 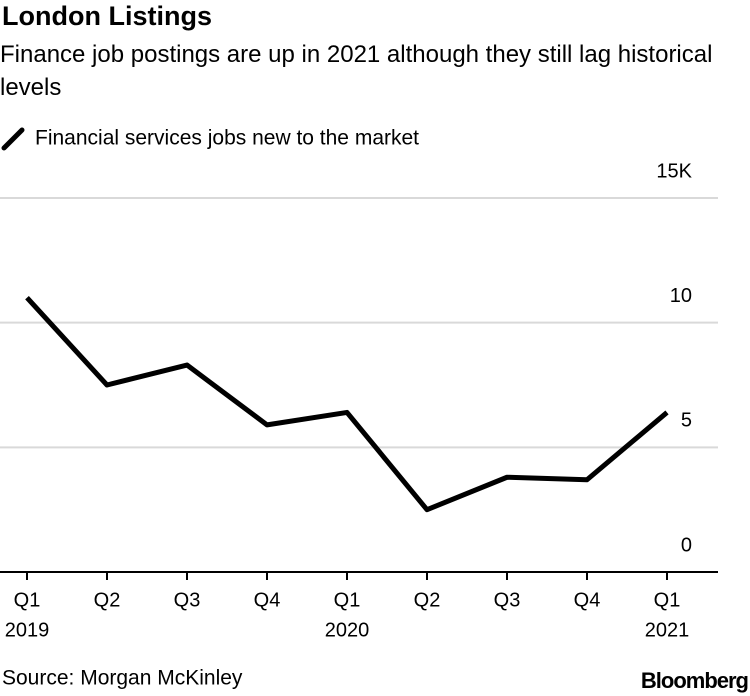 What do you see at coordinates (667, 630) in the screenshot?
I see `x-sublabel: 2021` at bounding box center [667, 630].